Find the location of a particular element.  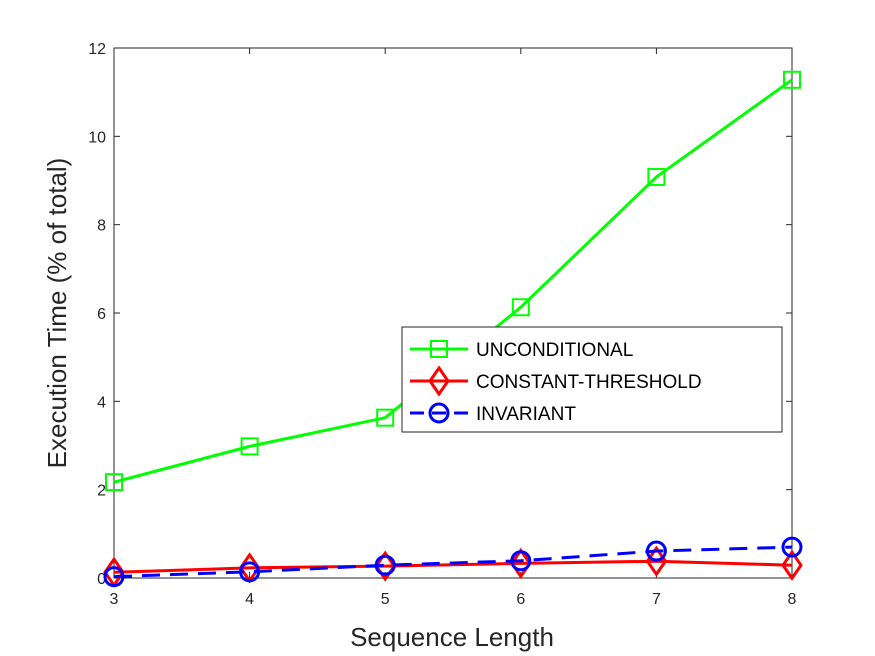

y-tick-label: 4 is located at coordinates (101, 402).